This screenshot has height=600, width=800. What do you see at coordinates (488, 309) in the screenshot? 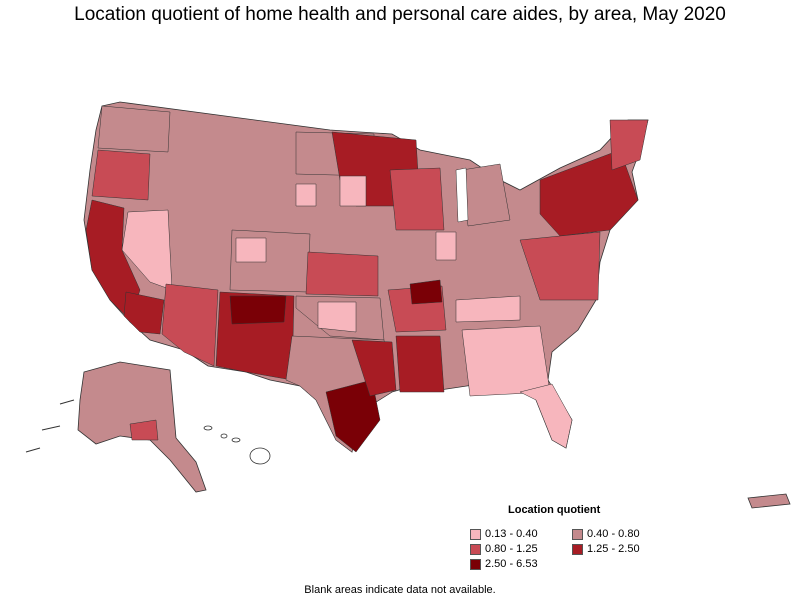
I see `region-tennessee-pink` at bounding box center [488, 309].